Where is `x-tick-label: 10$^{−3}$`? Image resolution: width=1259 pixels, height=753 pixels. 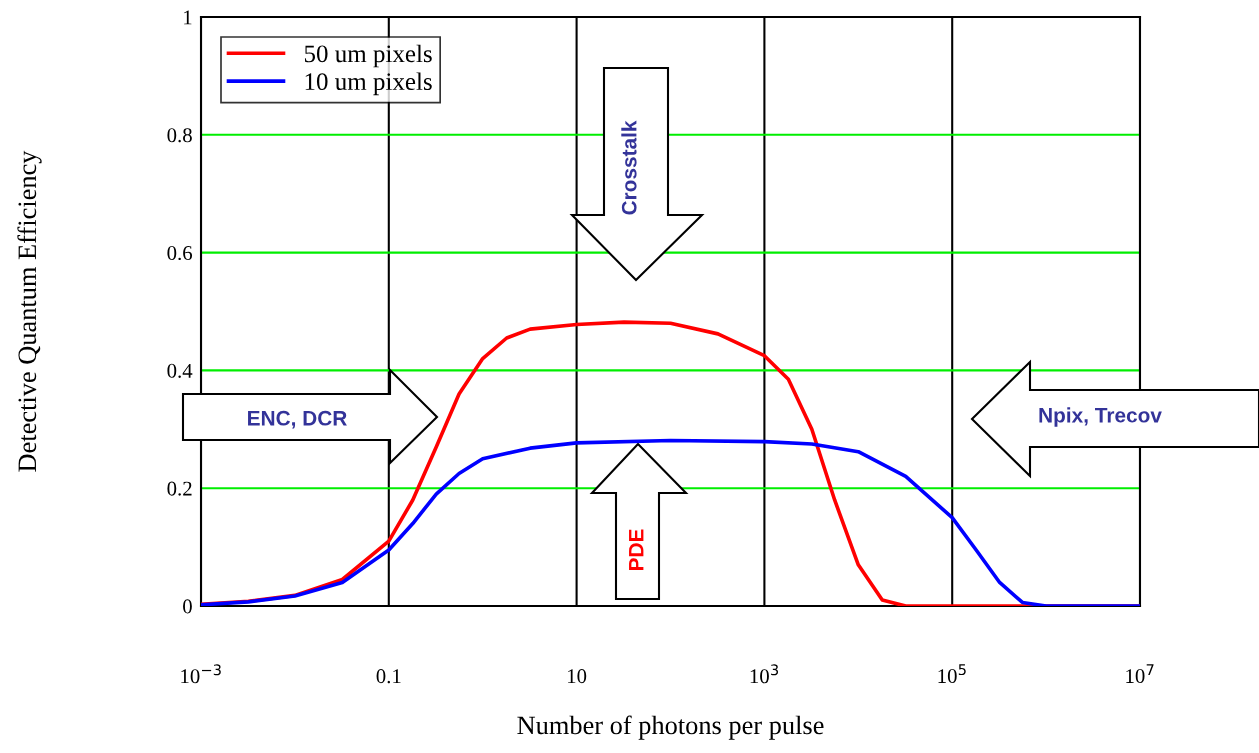 x-tick-label: 10$^{−3}$ is located at coordinates (201, 674).